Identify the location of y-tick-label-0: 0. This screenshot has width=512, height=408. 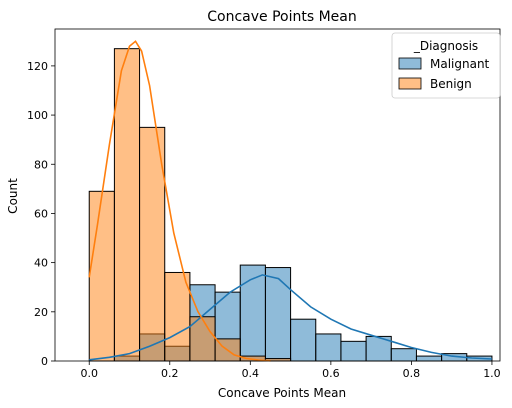
(44, 361).